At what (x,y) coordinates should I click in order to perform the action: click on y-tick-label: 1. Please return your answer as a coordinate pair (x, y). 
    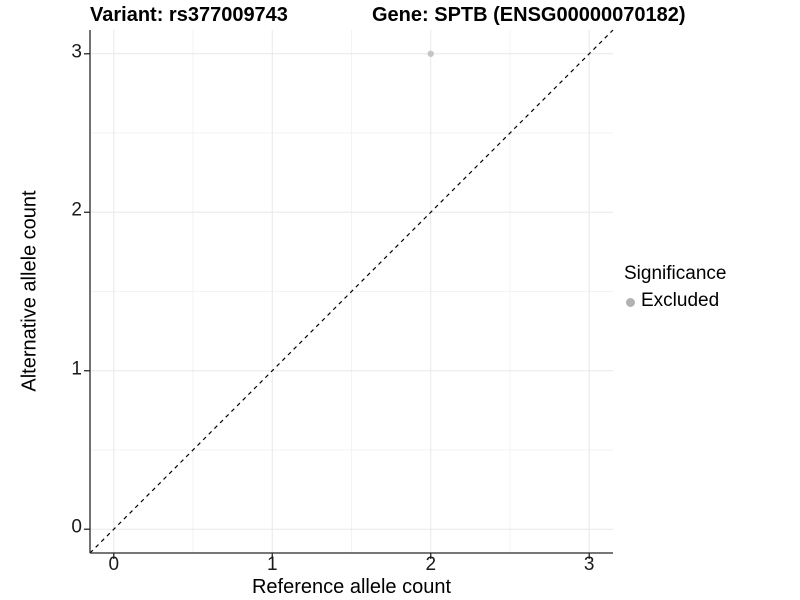
    Looking at the image, I should click on (76, 369).